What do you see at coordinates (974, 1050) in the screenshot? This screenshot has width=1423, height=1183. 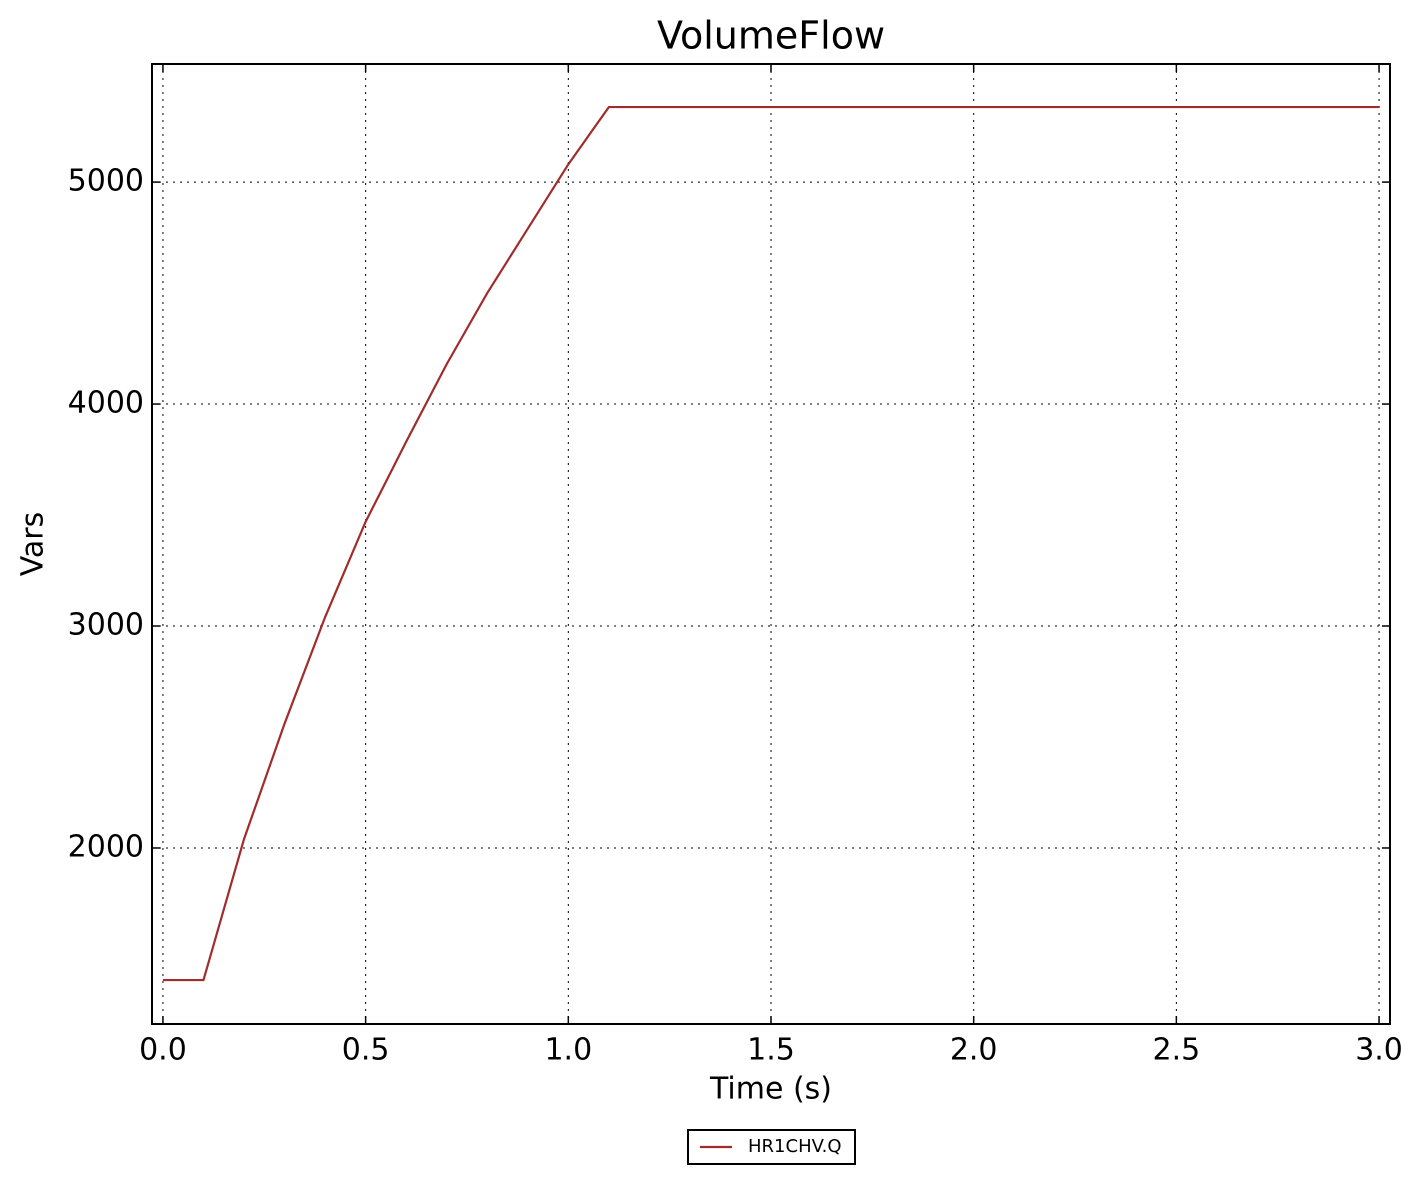 I see `x-tick-label: 2.0` at bounding box center [974, 1050].